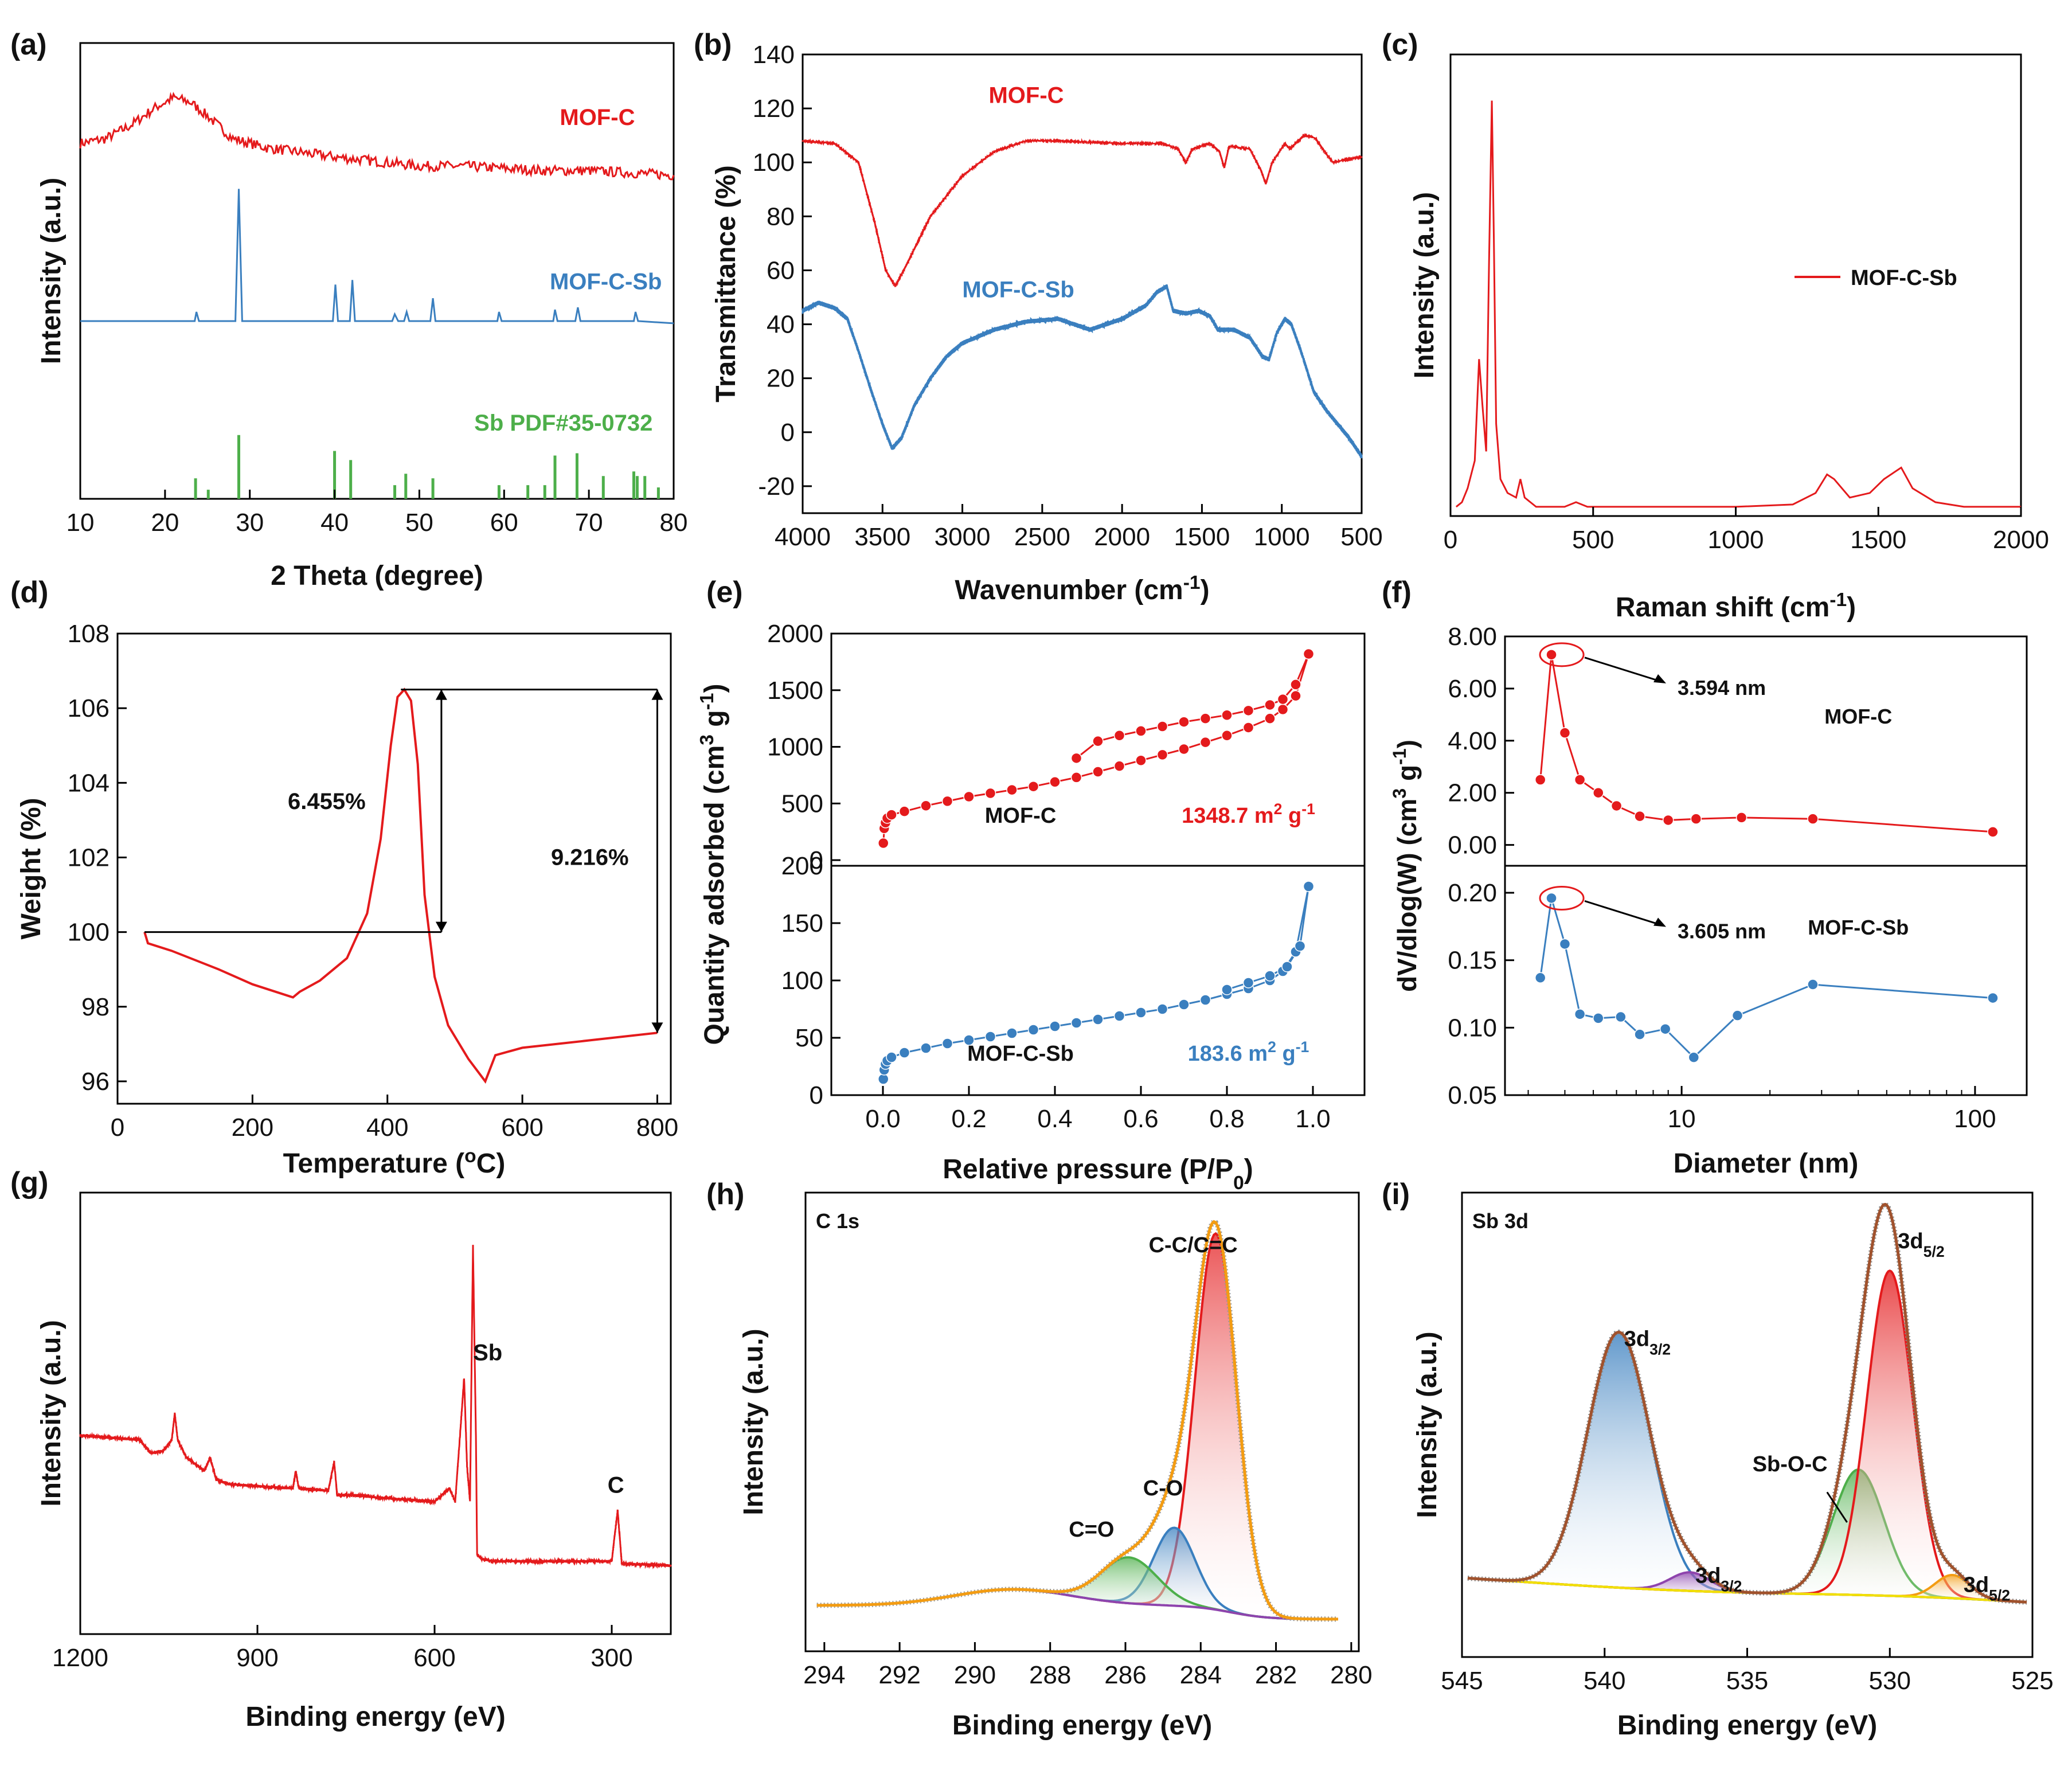 The width and height of the screenshot is (2072, 1778). Describe the element at coordinates (400, 886) in the screenshot. I see `tga-series` at that location.